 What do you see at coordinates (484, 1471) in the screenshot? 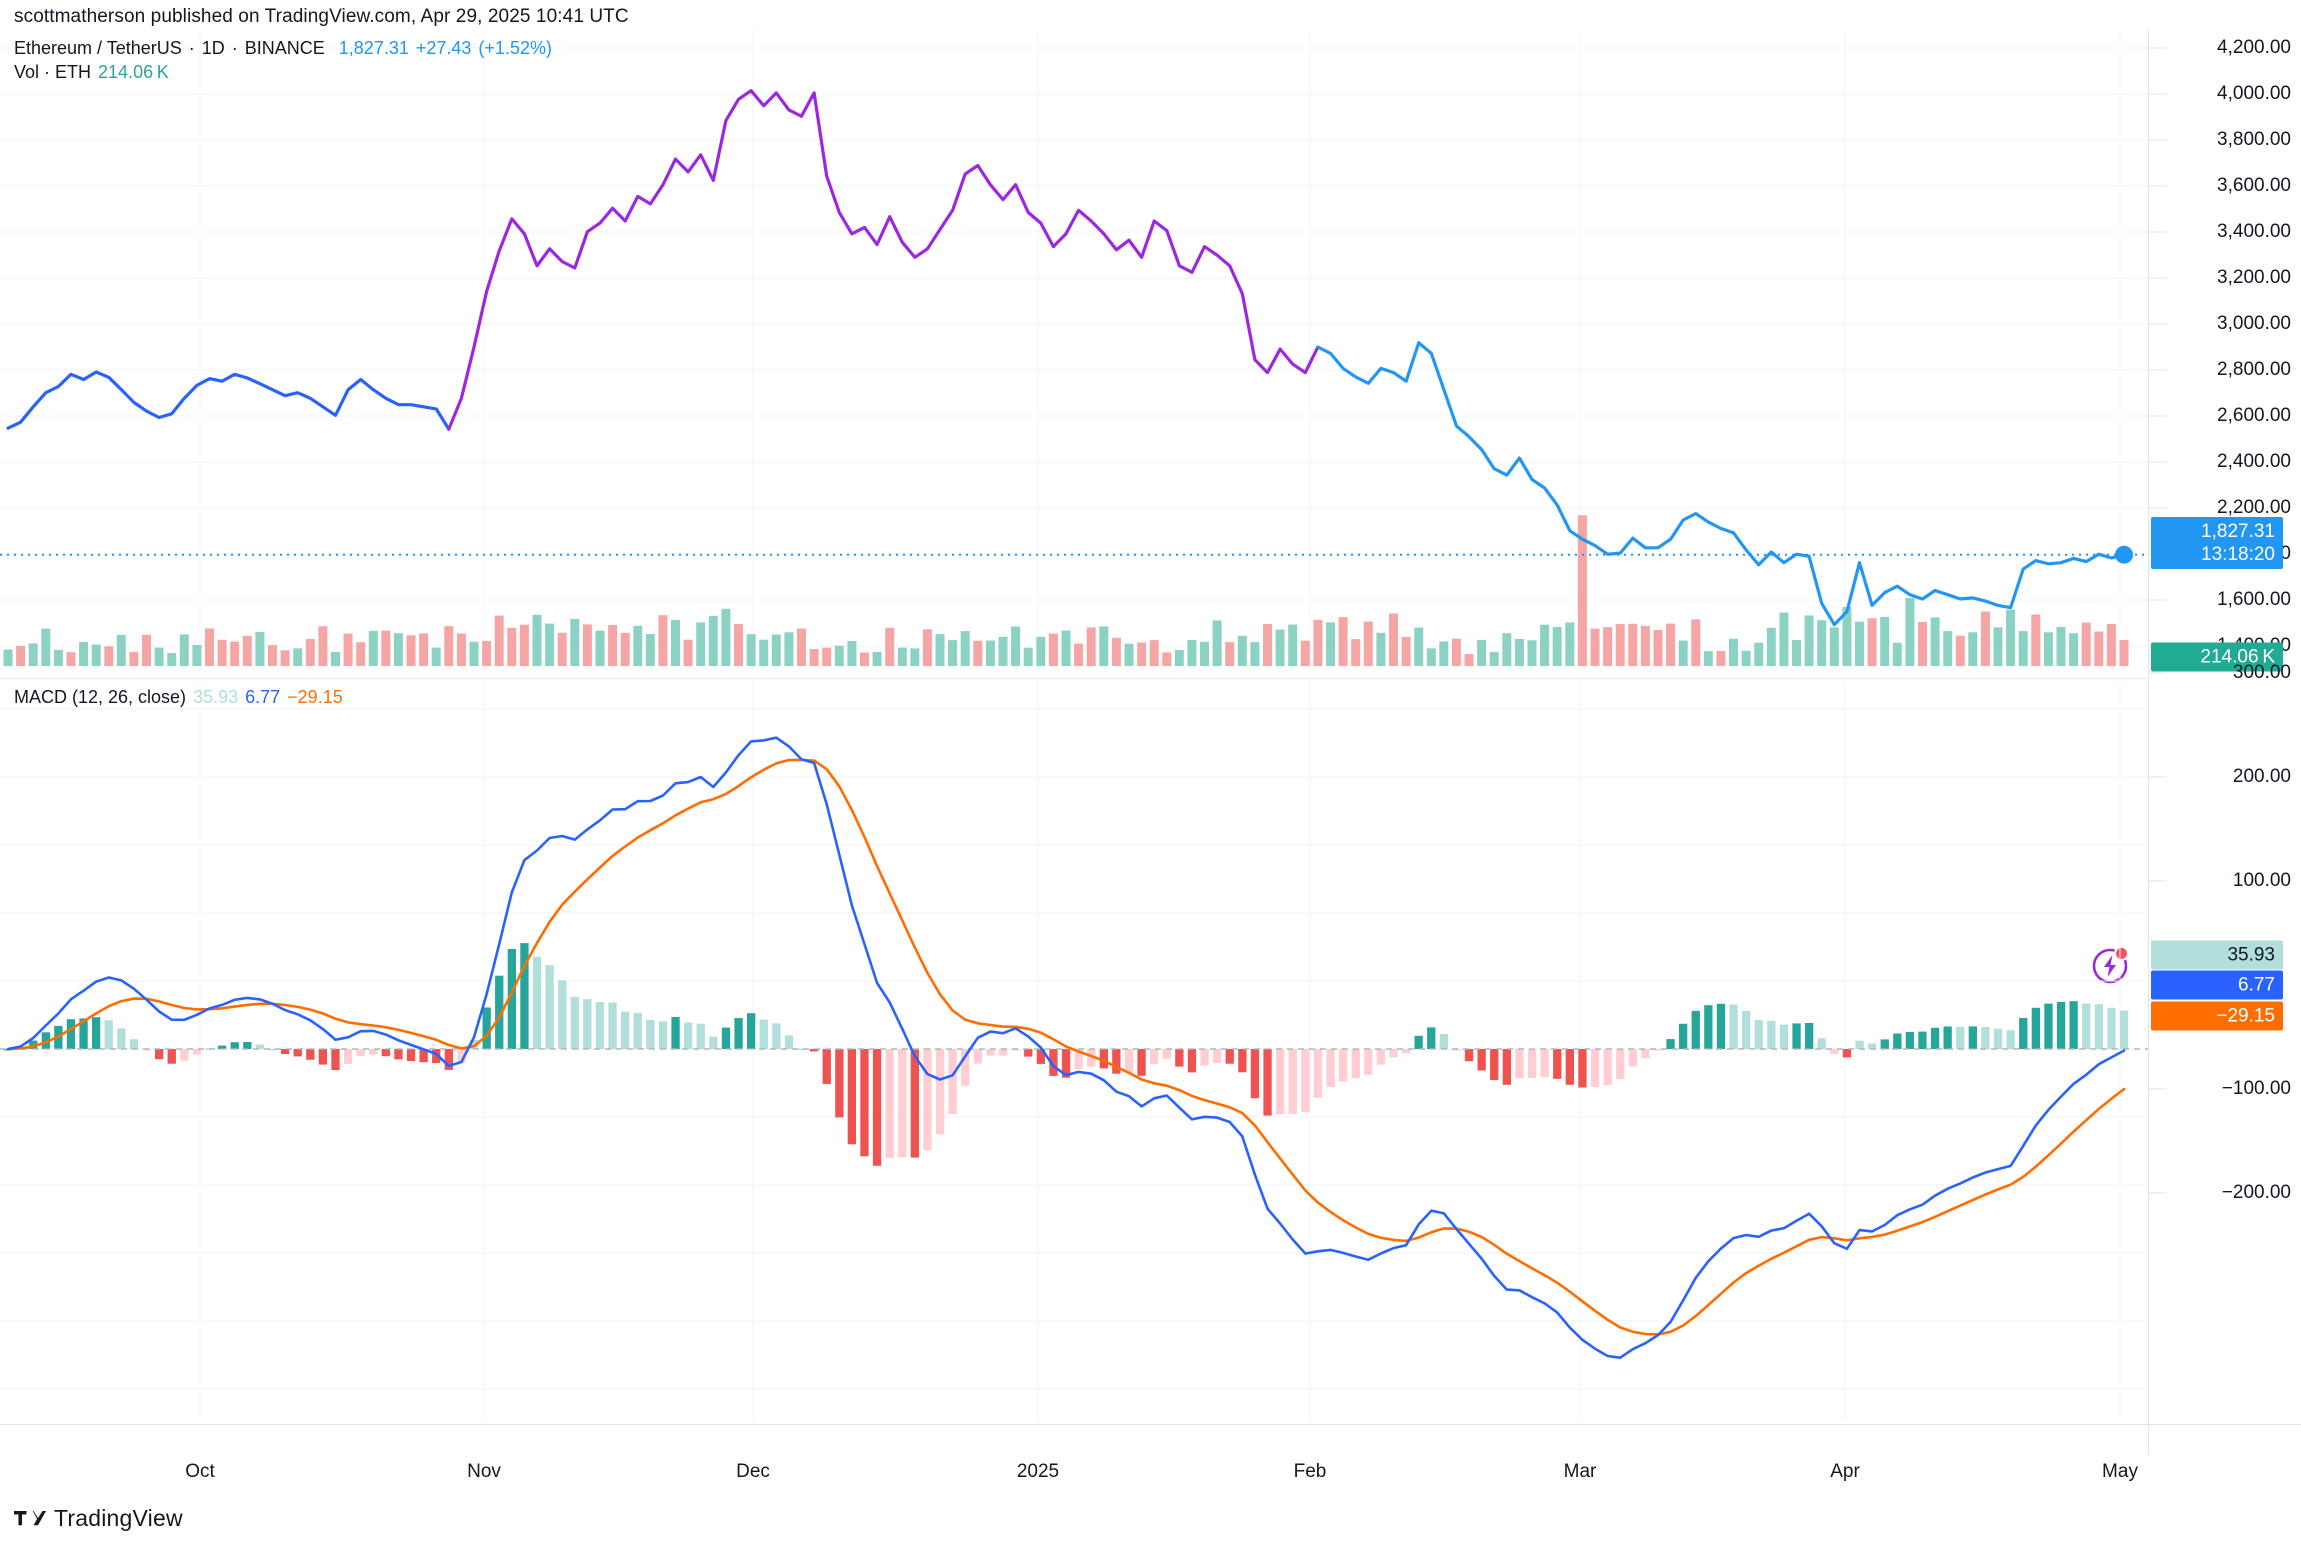
I see `time-axis-tick: Nov` at bounding box center [484, 1471].